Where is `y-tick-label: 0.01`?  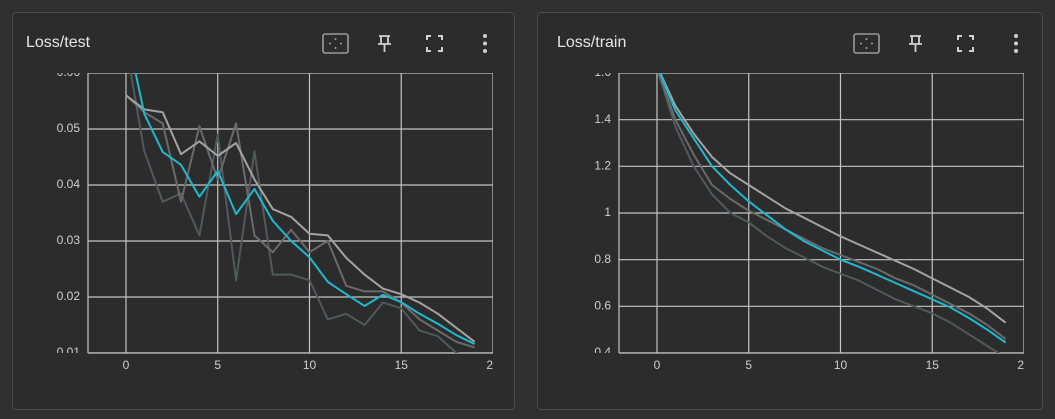 y-tick-label: 0.01 is located at coordinates (69, 352).